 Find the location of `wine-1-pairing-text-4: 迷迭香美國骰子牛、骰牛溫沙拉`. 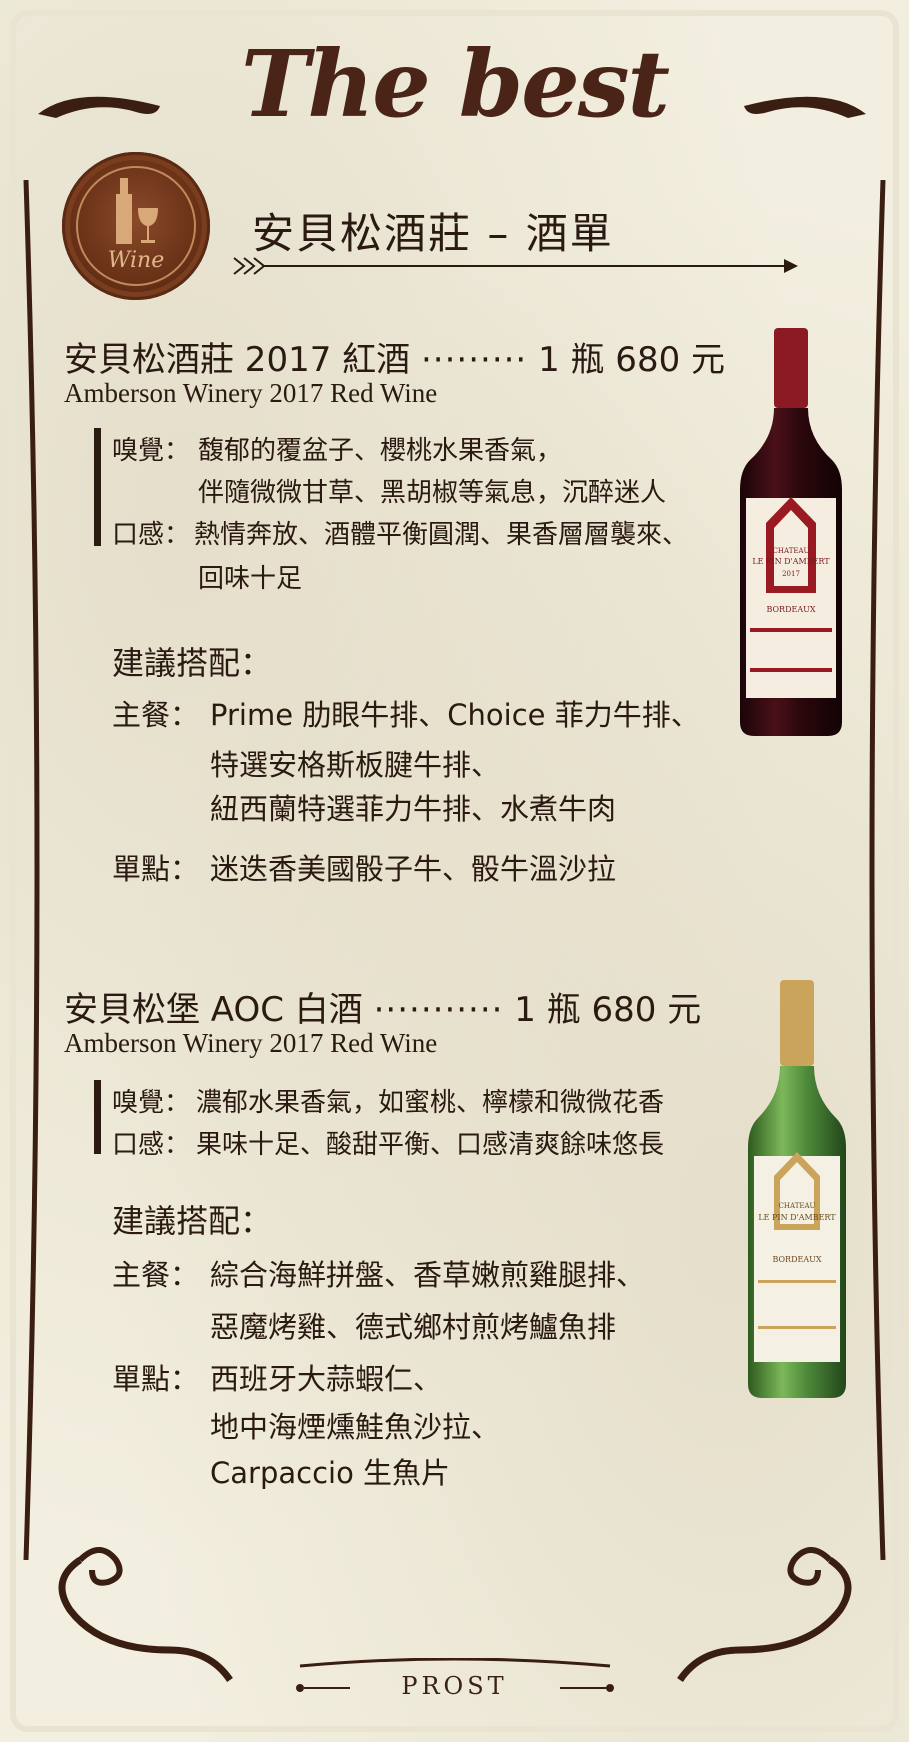

wine-1-pairing-text-4: 迷迭香美國骰子牛、骰牛溫沙拉 is located at coordinates (413, 869).